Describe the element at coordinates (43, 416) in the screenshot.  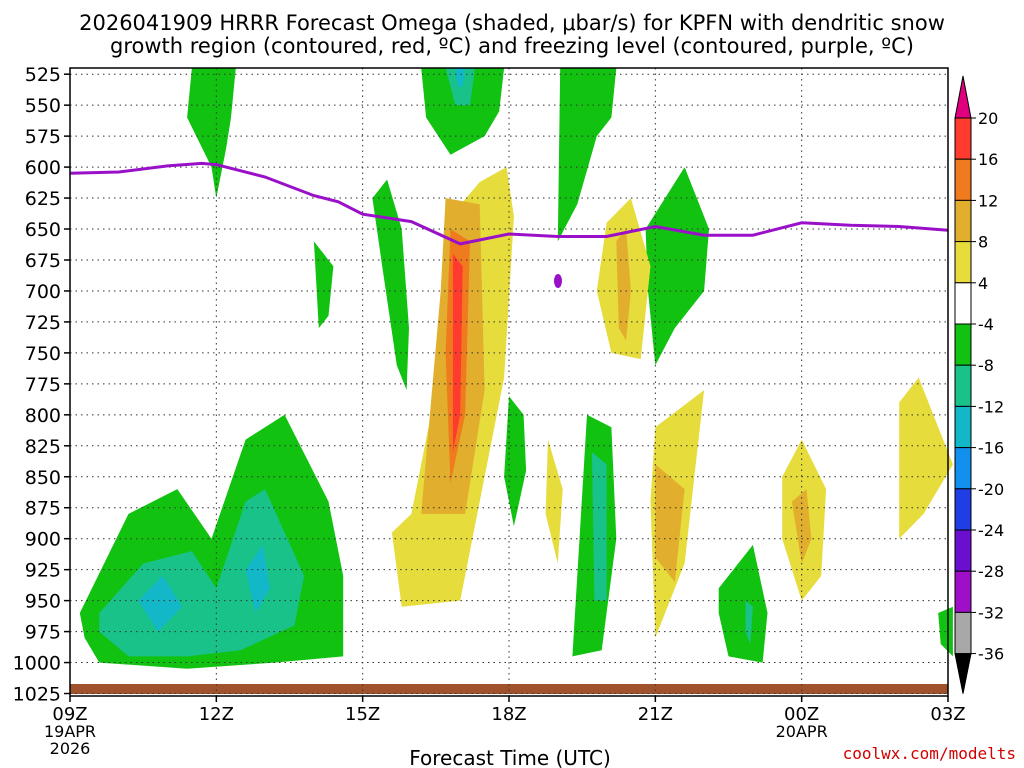
I see `y-tick-label: 800` at that location.